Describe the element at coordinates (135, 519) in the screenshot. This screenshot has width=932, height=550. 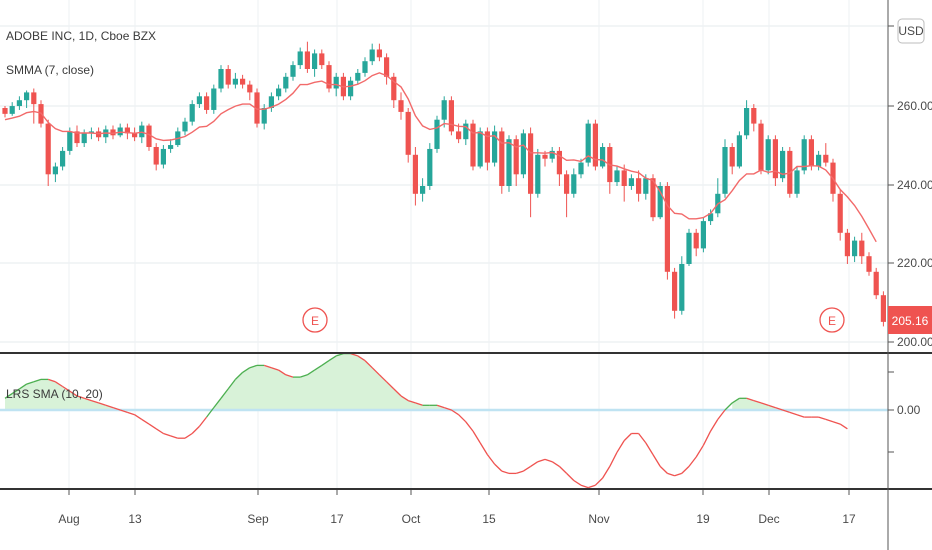
I see `x-tick-label-1: 13` at that location.